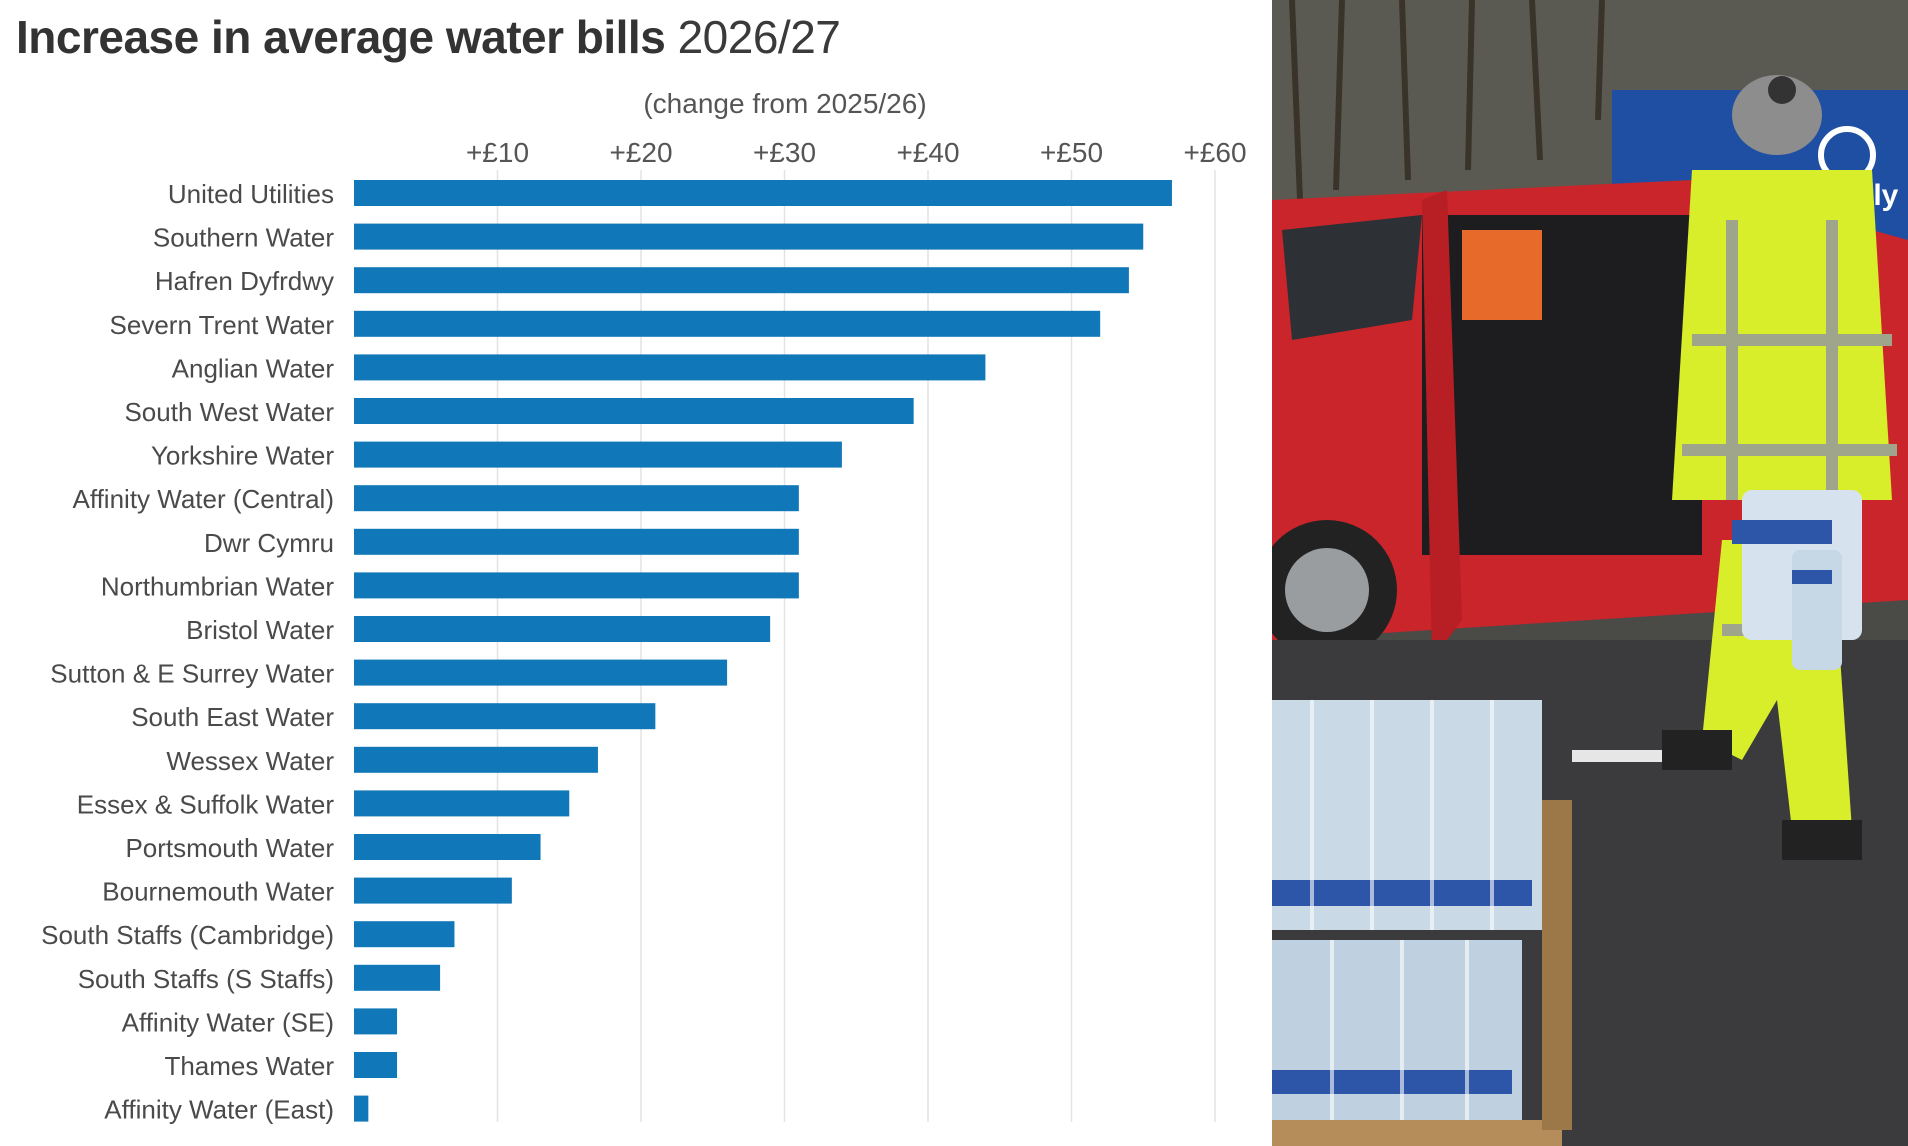 The height and width of the screenshot is (1146, 1908). Describe the element at coordinates (249, 1066) in the screenshot. I see `category-label: Thames Water` at that location.